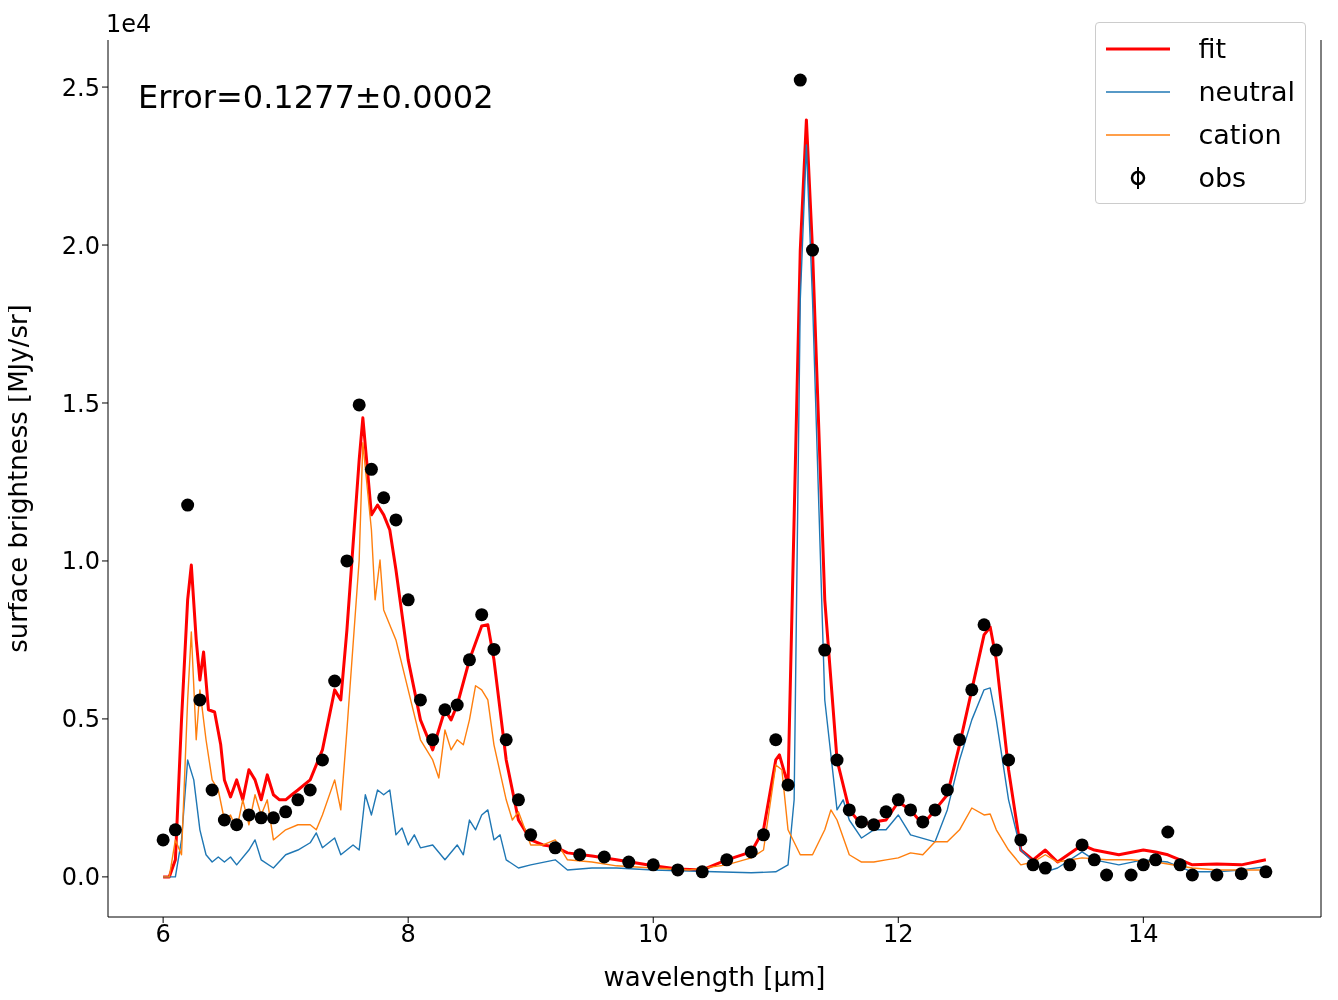 Image resolution: width=1338 pixels, height=1000 pixels. What do you see at coordinates (653, 934) in the screenshot?
I see `x-tick-label: 10` at bounding box center [653, 934].